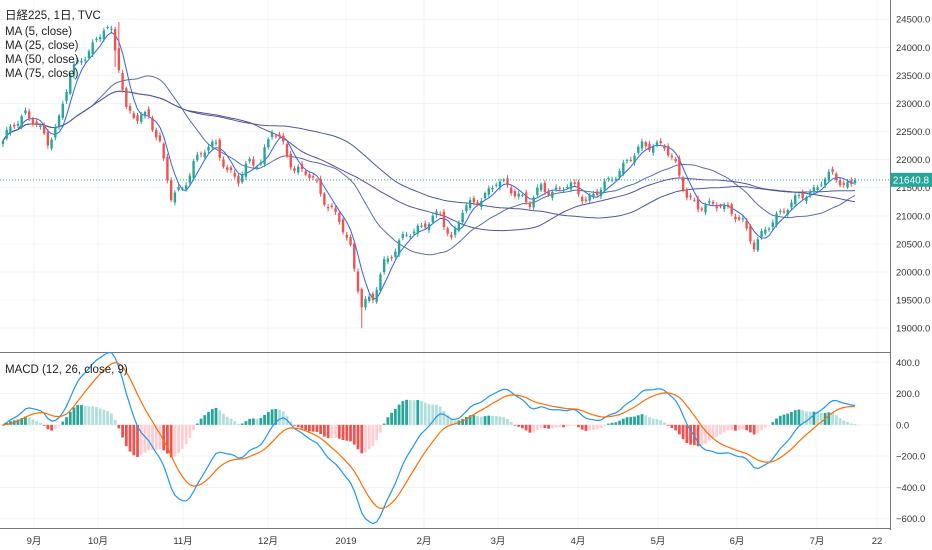  I want to click on legend-ma5: MA (5, close), so click(38, 32).